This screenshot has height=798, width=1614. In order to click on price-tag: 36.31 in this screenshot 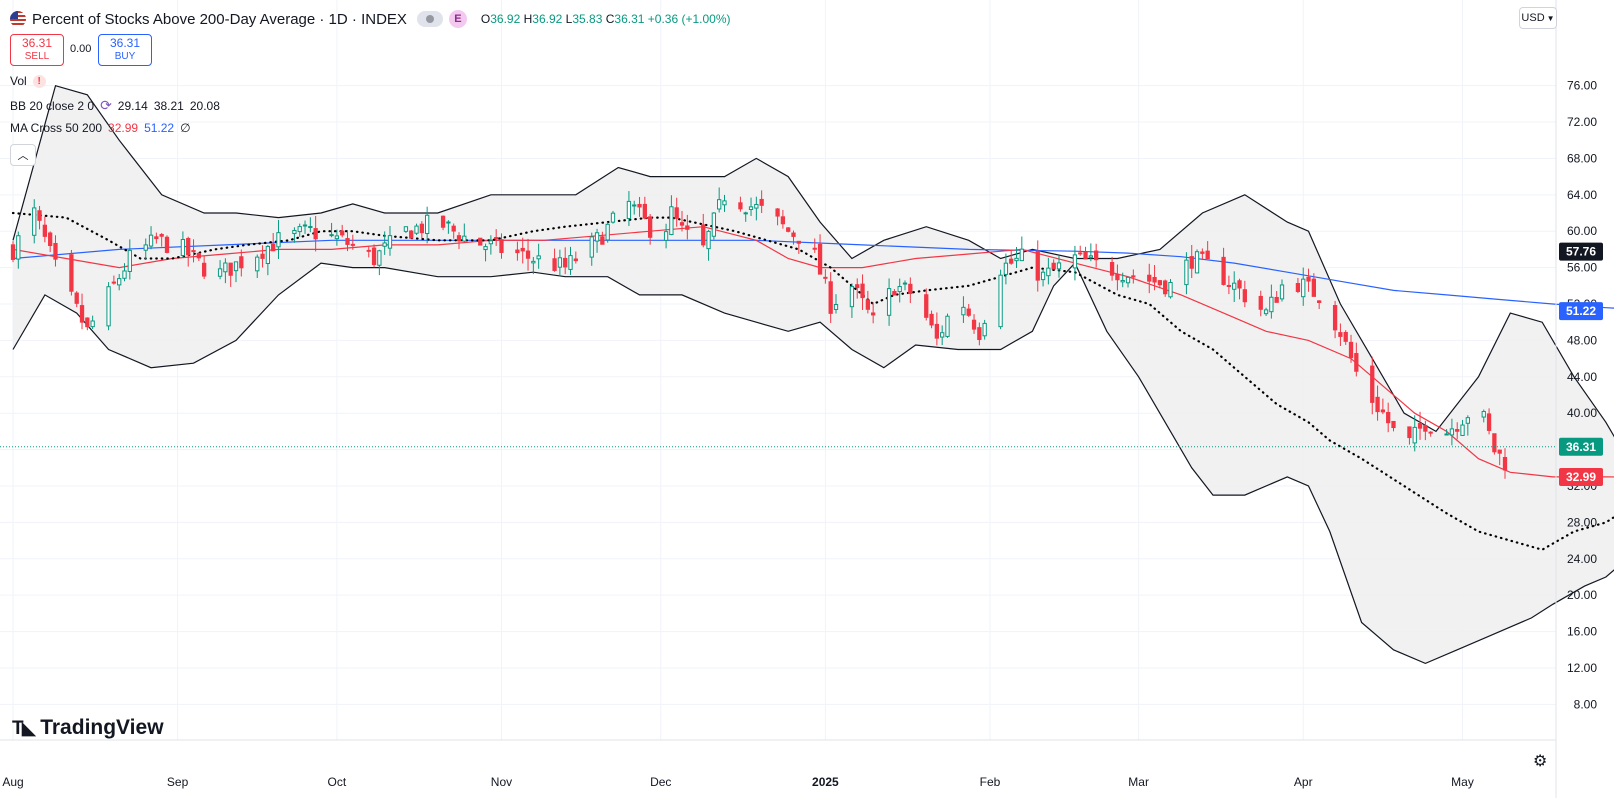, I will do `click(1581, 446)`.